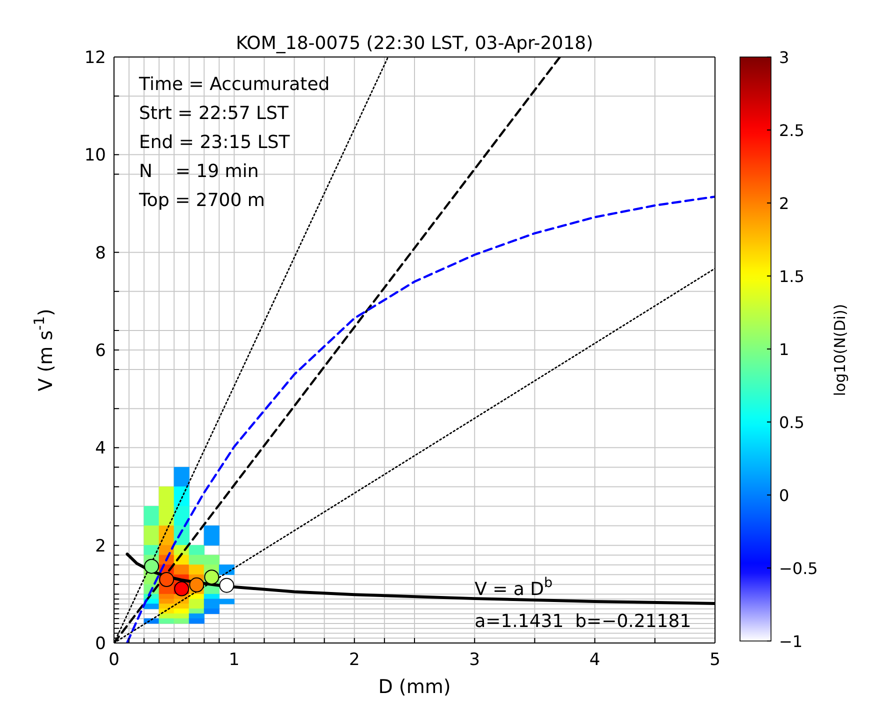 This screenshot has height=723, width=875. I want to click on annotation: a=1.1431 b=−0.21181, so click(583, 621).